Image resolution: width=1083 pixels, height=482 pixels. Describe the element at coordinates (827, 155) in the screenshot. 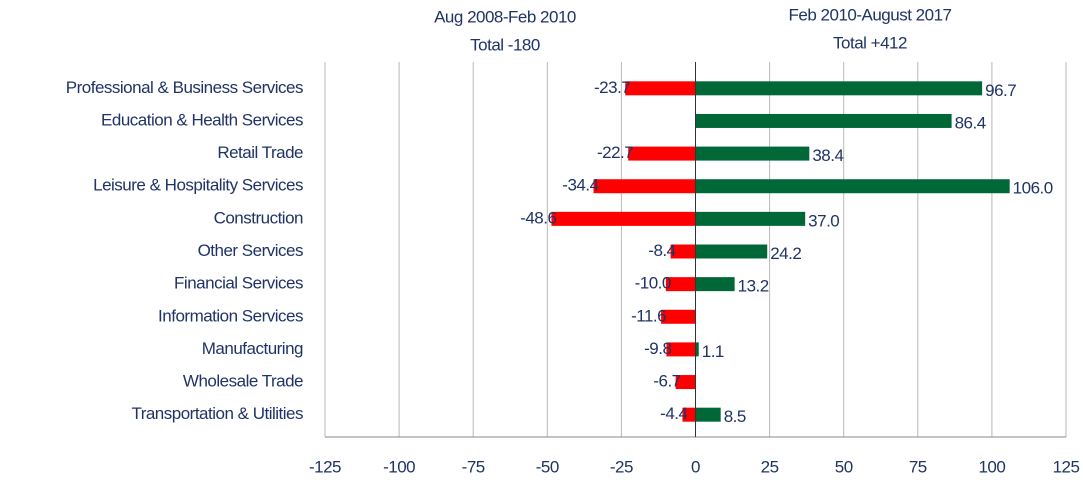

I see `value-label: 38.4` at that location.